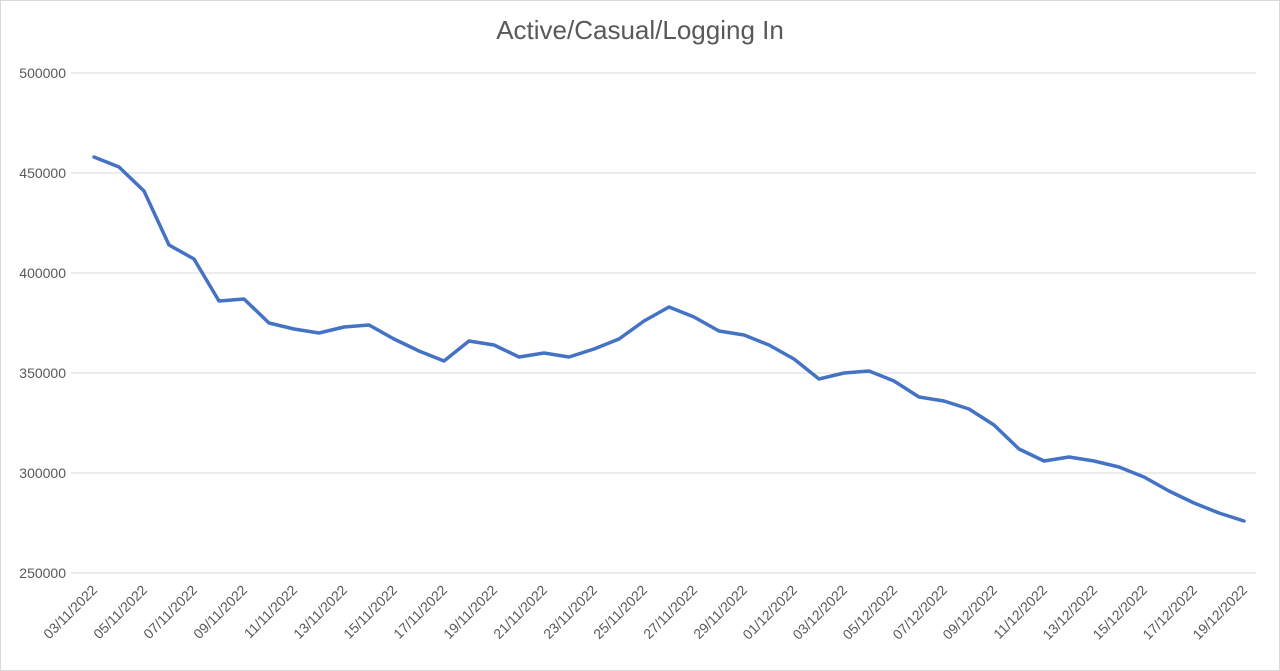 The image size is (1280, 671). What do you see at coordinates (42, 273) in the screenshot?
I see `y-axis-label: 400000` at bounding box center [42, 273].